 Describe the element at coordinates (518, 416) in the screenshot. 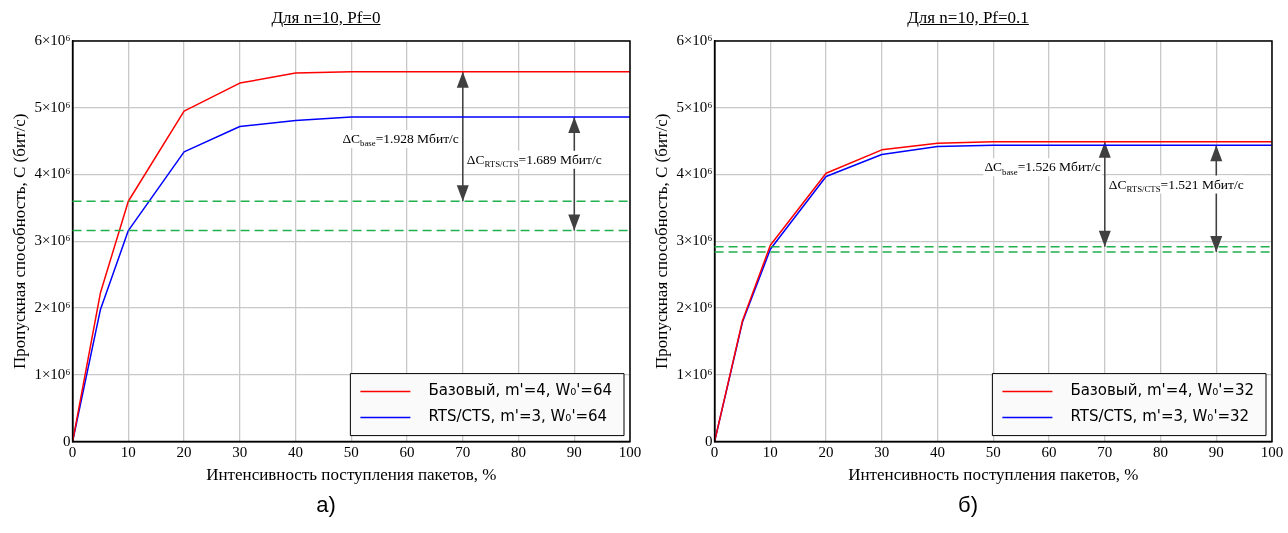

I see `legend-label: RTS/CTS, m'=3, W₀'=64` at that location.